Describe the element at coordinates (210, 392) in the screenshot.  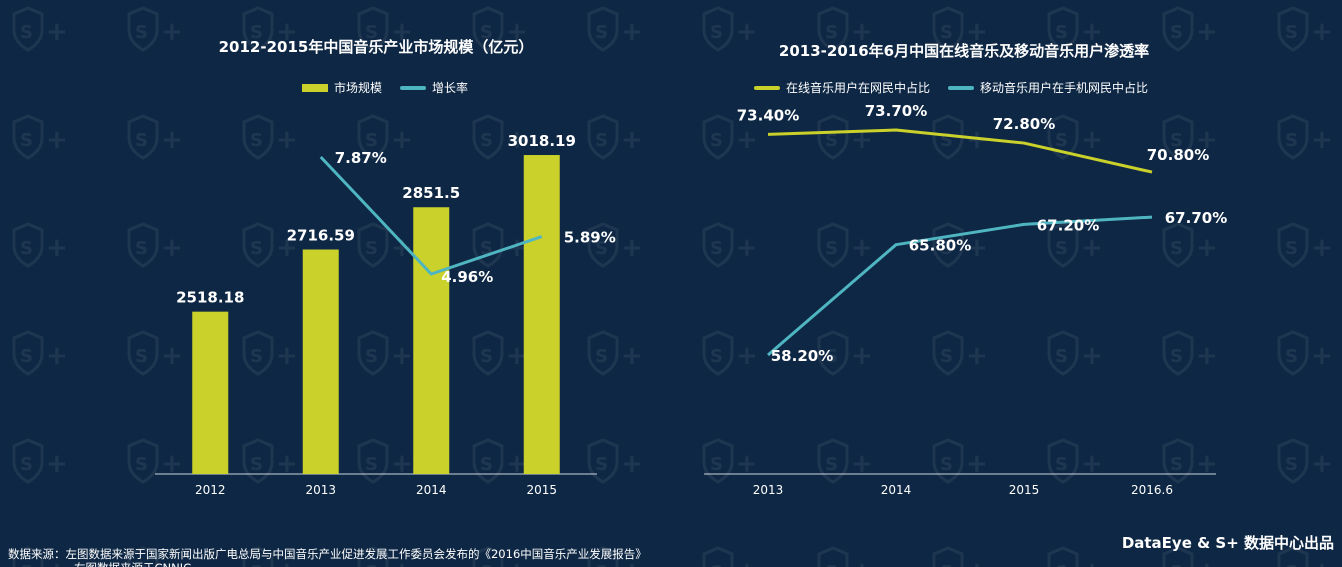
I see `bar-2012` at that location.